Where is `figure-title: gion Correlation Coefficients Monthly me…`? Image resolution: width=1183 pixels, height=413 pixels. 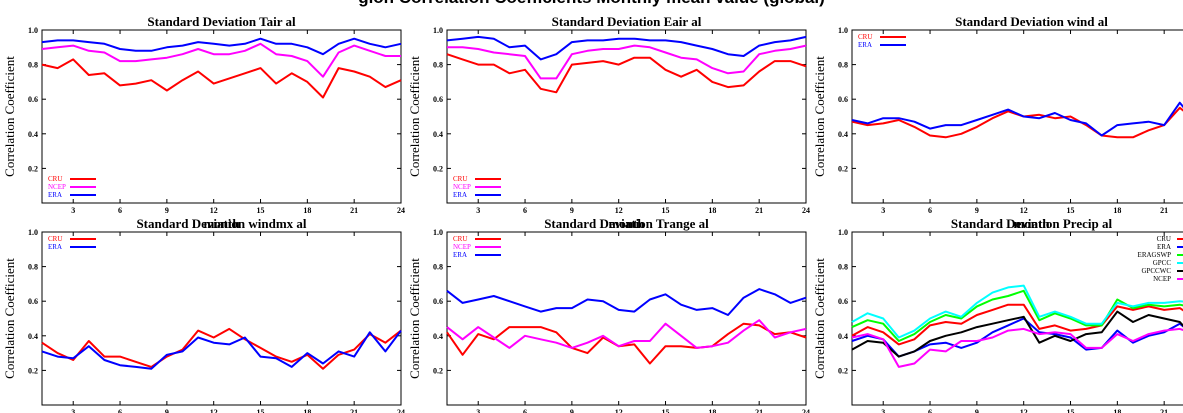 figure-title: gion Correlation Coefficients Monthly me… is located at coordinates (591, 4).